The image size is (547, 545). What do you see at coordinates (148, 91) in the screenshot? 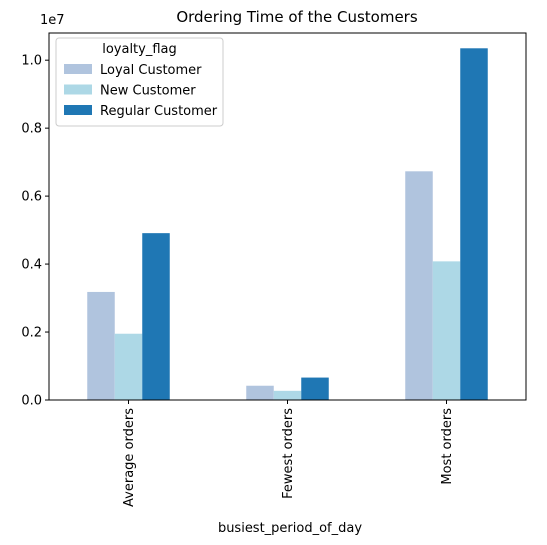
I see `legend-entry-label: New Customer` at bounding box center [148, 91].